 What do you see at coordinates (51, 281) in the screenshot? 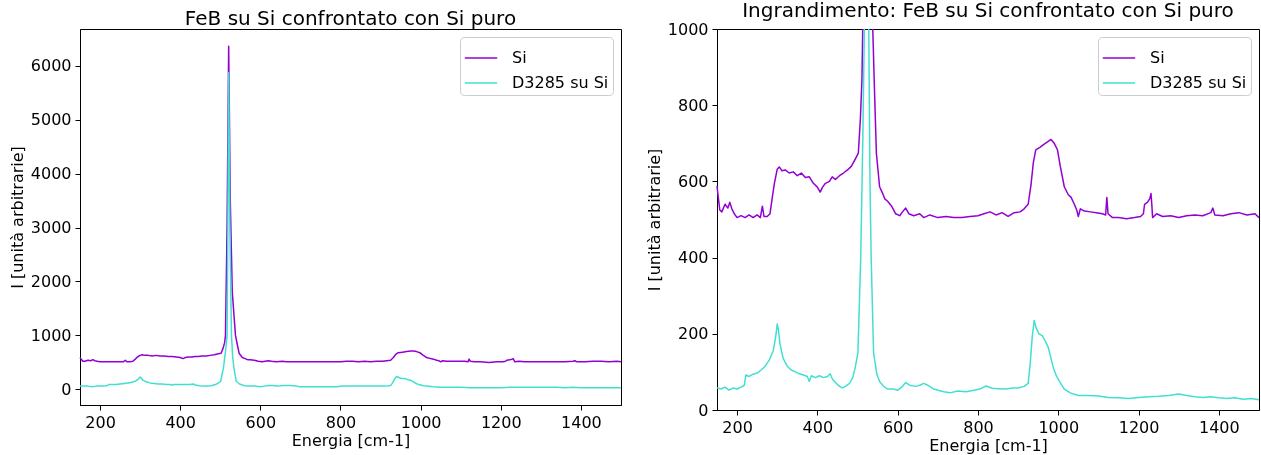
I see `y-tick-label: 2000` at bounding box center [51, 281].